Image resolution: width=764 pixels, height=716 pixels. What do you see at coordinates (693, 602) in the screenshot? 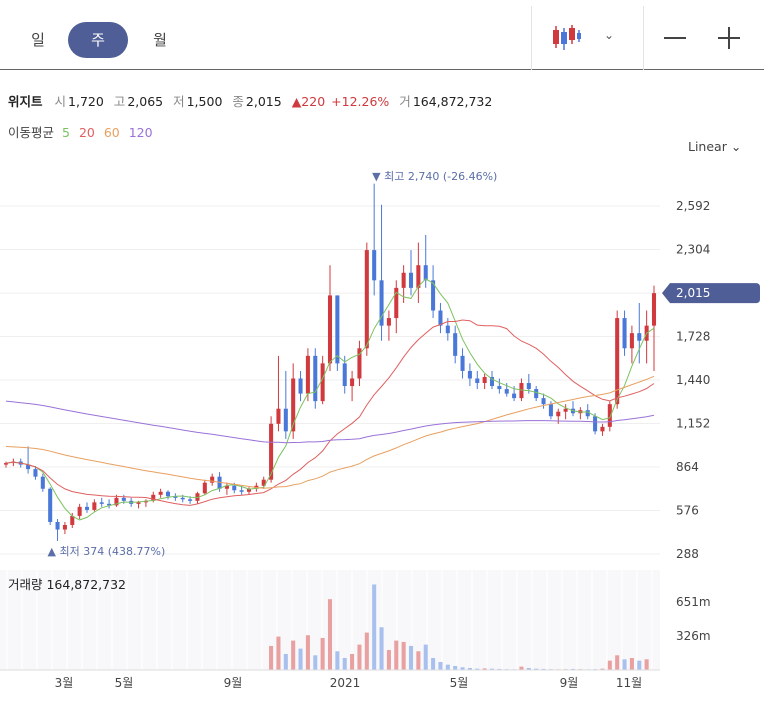
I see `volume-tick-label: 651m` at bounding box center [693, 602].